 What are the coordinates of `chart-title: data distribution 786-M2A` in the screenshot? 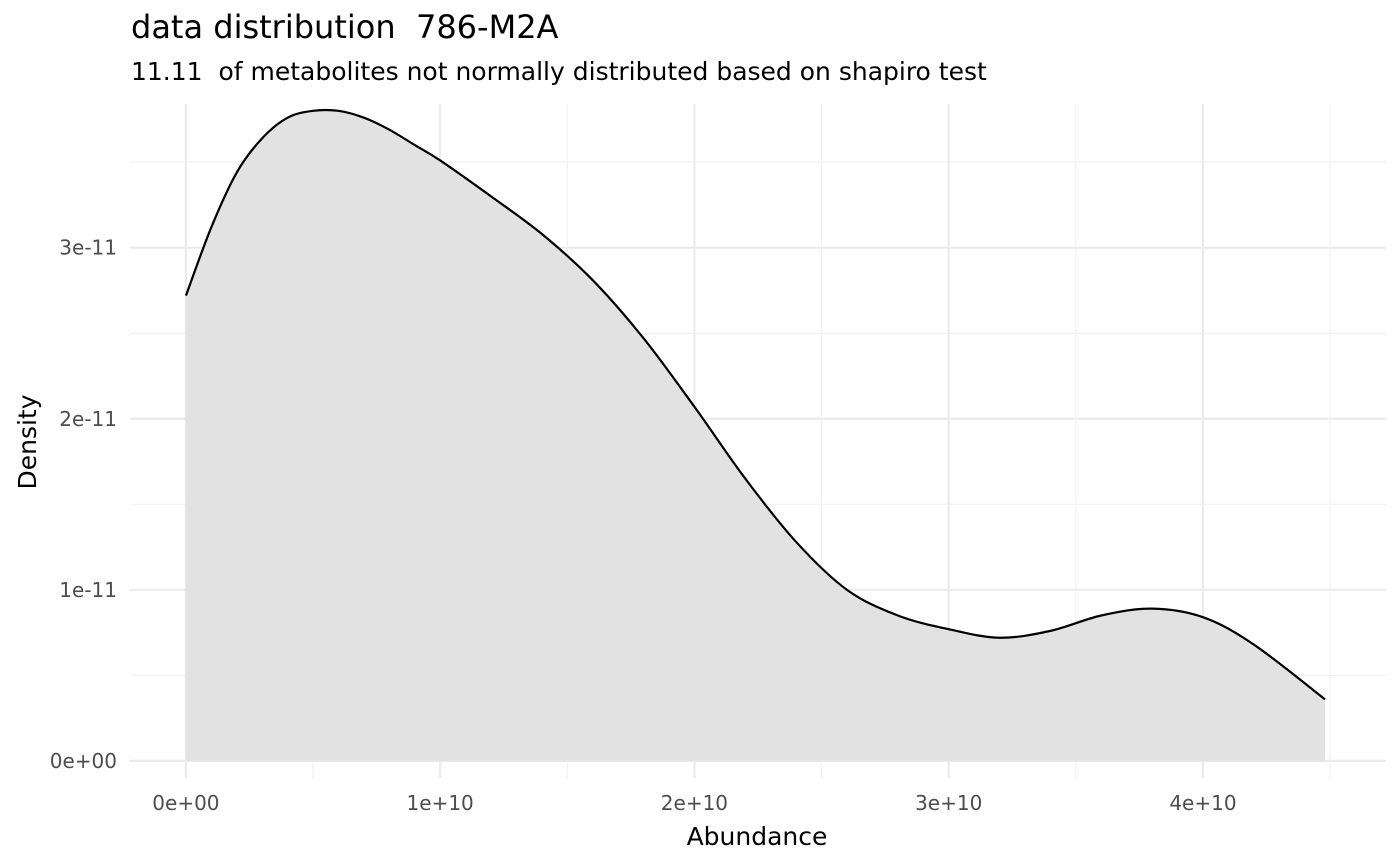 It's located at (345, 27).